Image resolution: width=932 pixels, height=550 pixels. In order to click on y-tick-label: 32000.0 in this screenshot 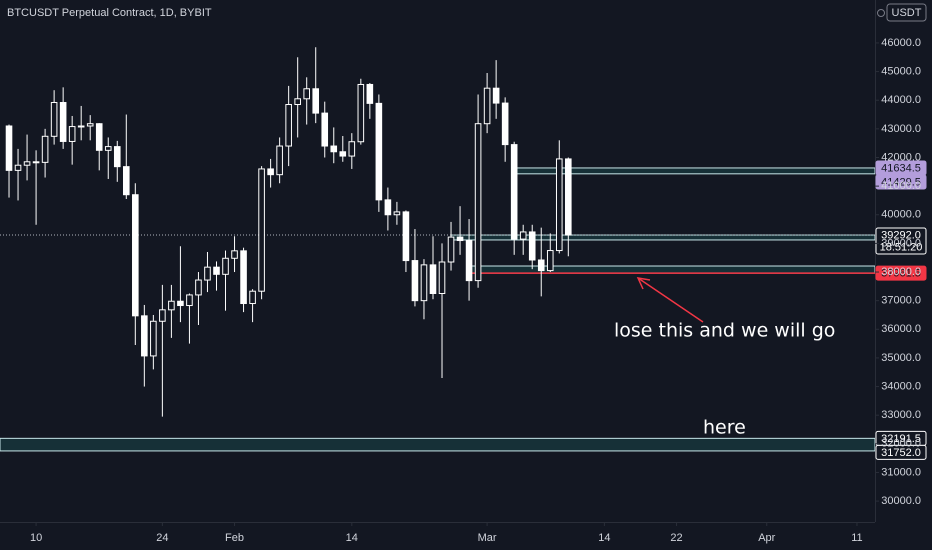, I will do `click(901, 444)`.